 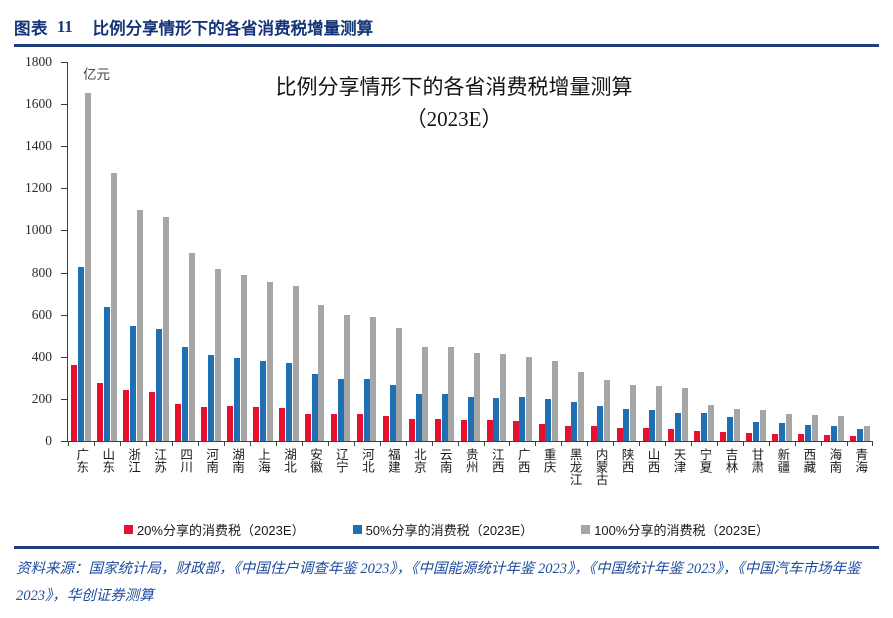 I want to click on legend-item: 50%分享的消费税（2023E）, so click(x=442, y=529).